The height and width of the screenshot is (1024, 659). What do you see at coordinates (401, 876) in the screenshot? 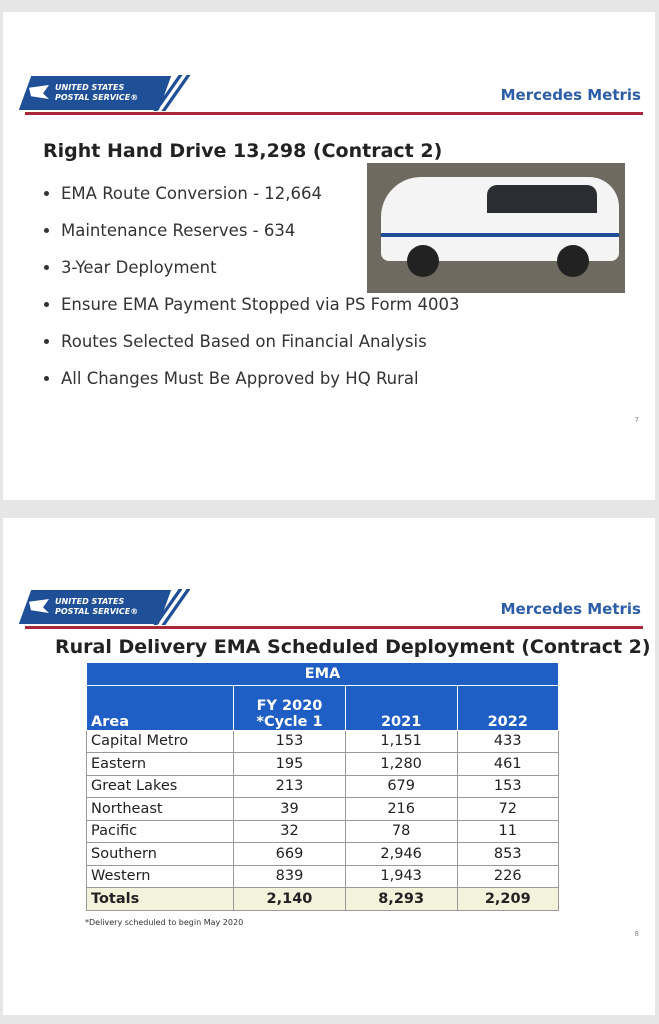
I see `cell: 1,943` at bounding box center [401, 876].